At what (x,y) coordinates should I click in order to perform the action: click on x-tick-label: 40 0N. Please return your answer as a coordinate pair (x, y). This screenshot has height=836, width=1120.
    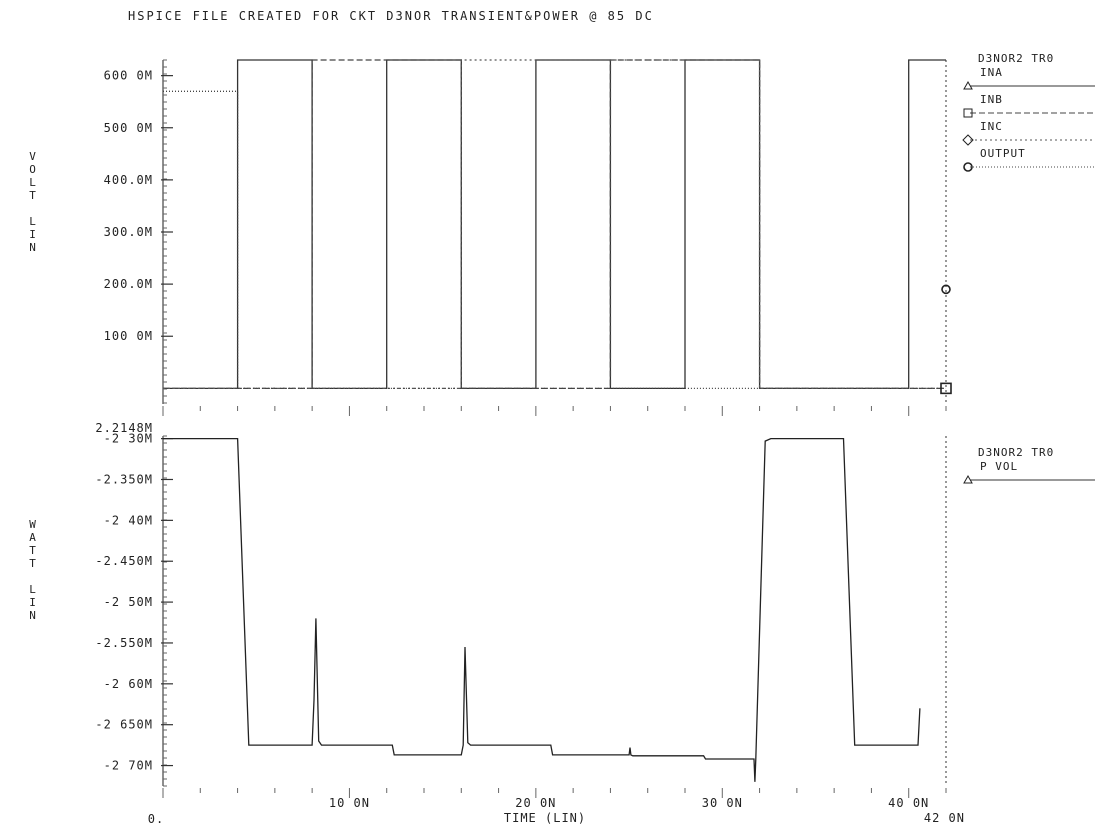
    Looking at the image, I should click on (908, 803).